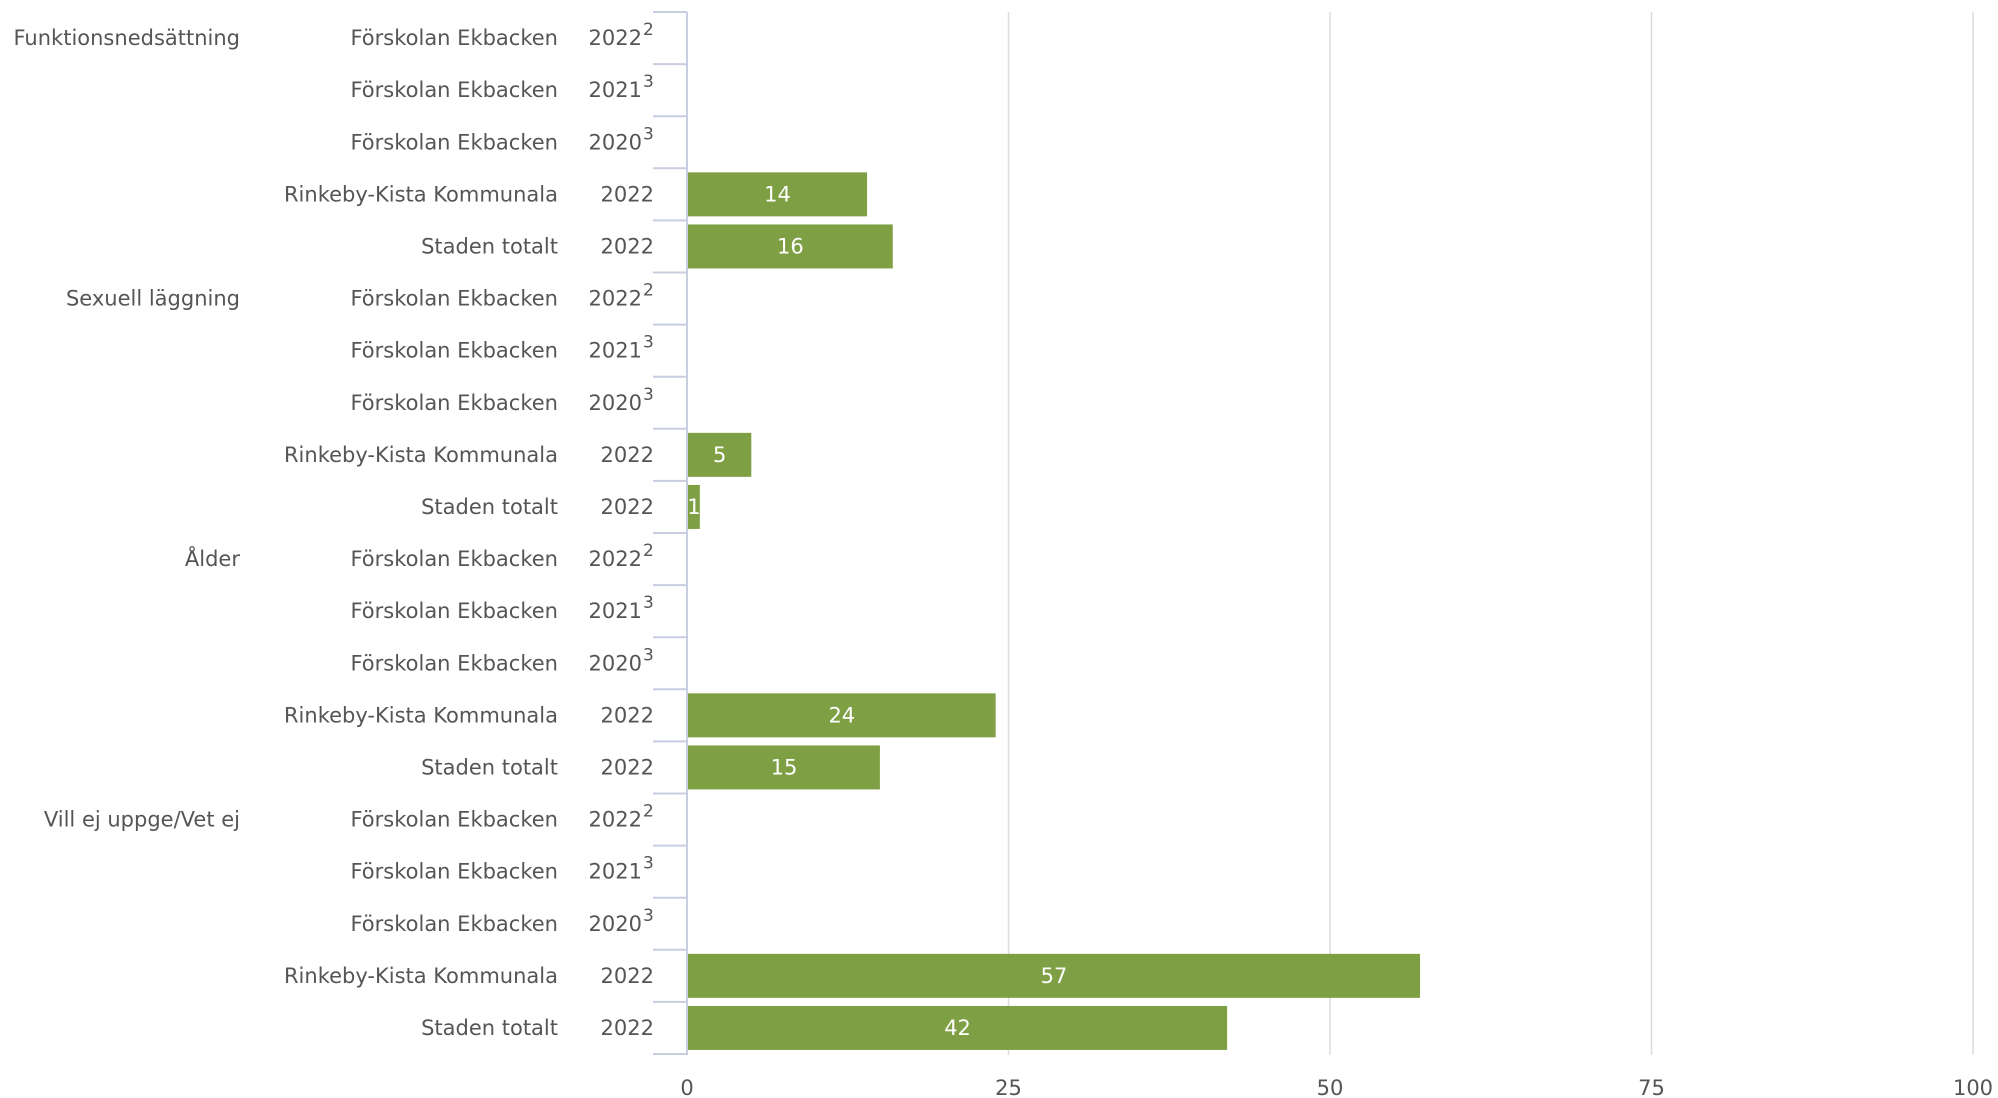  Describe the element at coordinates (1651, 1087) in the screenshot. I see `x-tick-label: 75` at that location.